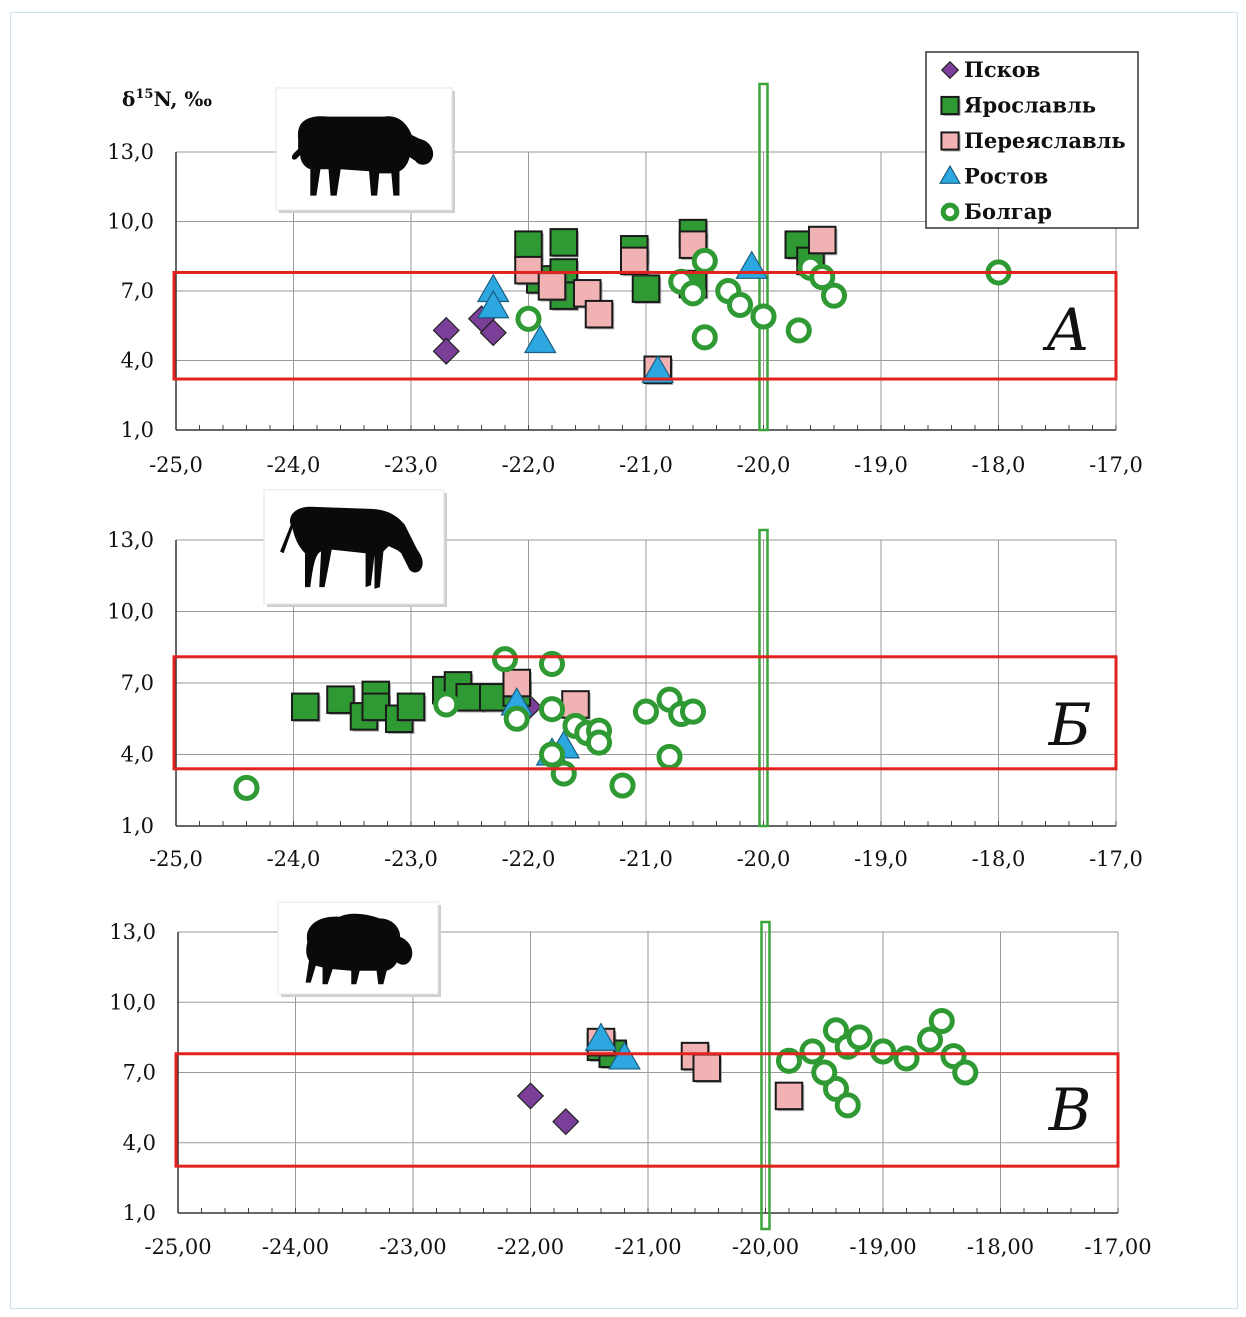 The width and height of the screenshot is (1246, 1317). Describe the element at coordinates (882, 1247) in the screenshot. I see `x-tick-label: -19,00` at that location.